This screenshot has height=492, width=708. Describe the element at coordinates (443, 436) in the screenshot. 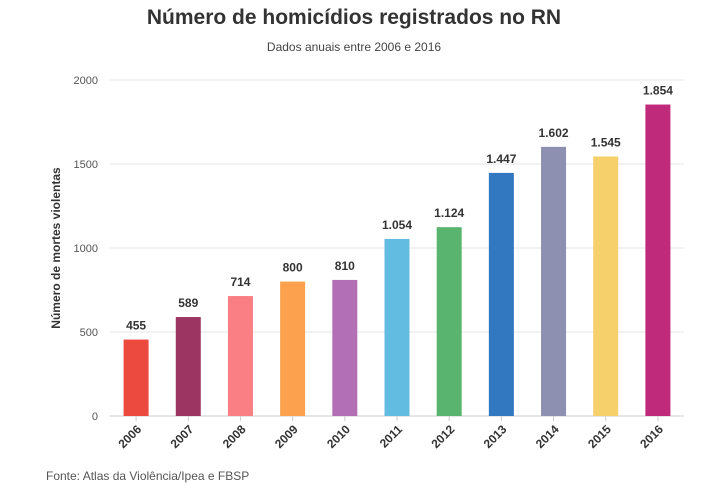

I see `x-tick-label: 2012` at that location.